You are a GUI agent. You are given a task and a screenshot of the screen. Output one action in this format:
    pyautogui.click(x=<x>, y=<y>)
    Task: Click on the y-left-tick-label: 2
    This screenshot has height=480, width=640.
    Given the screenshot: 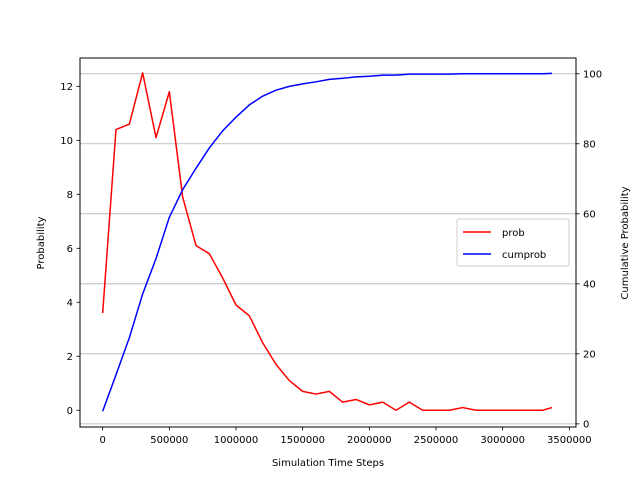 What is the action you would take?
    pyautogui.click(x=70, y=357)
    